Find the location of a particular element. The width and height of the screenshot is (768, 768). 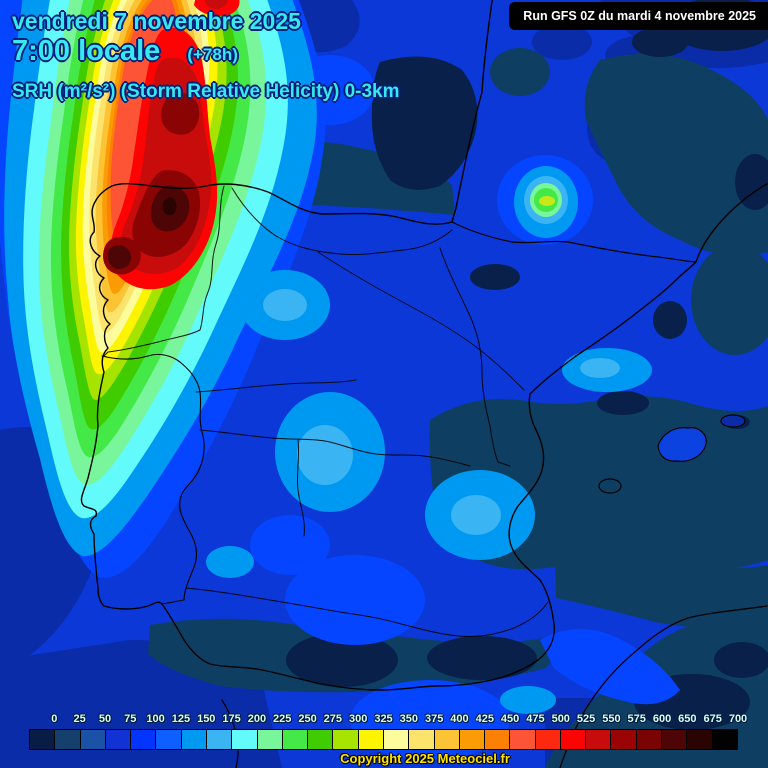

legend-tick-label: 125 is located at coordinates (181, 719).